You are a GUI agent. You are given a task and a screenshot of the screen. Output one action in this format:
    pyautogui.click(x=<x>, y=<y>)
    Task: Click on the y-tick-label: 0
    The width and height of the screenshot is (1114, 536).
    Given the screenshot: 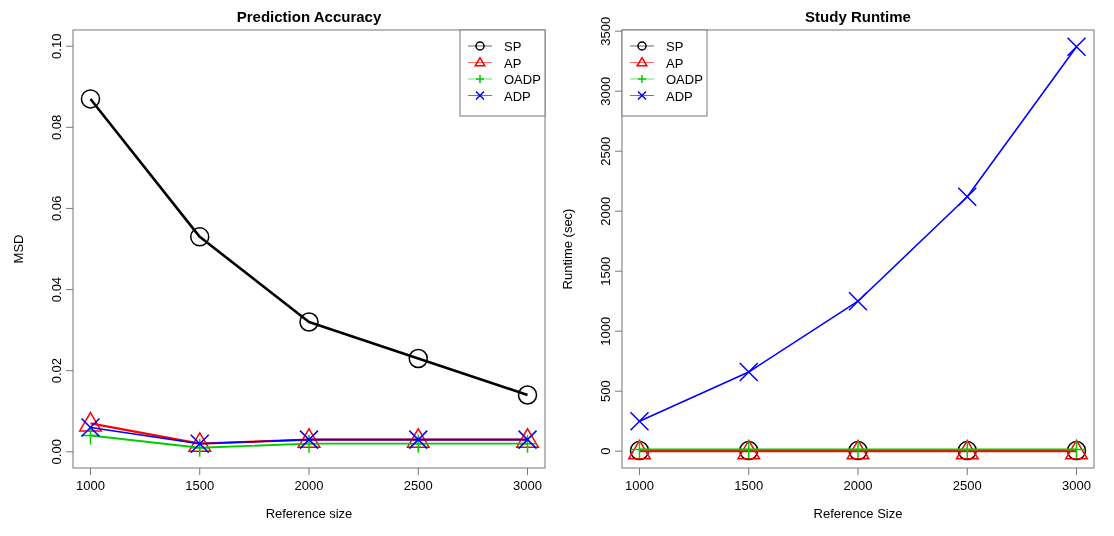 What is the action you would take?
    pyautogui.click(x=605, y=451)
    